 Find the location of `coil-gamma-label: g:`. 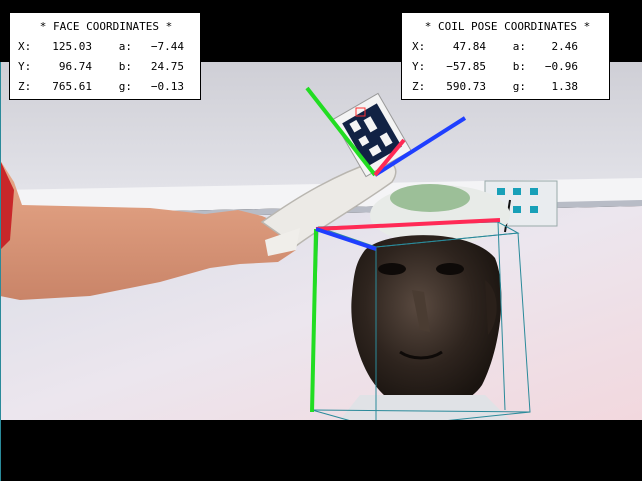

coil-gamma-label: g: is located at coordinates (519, 86).